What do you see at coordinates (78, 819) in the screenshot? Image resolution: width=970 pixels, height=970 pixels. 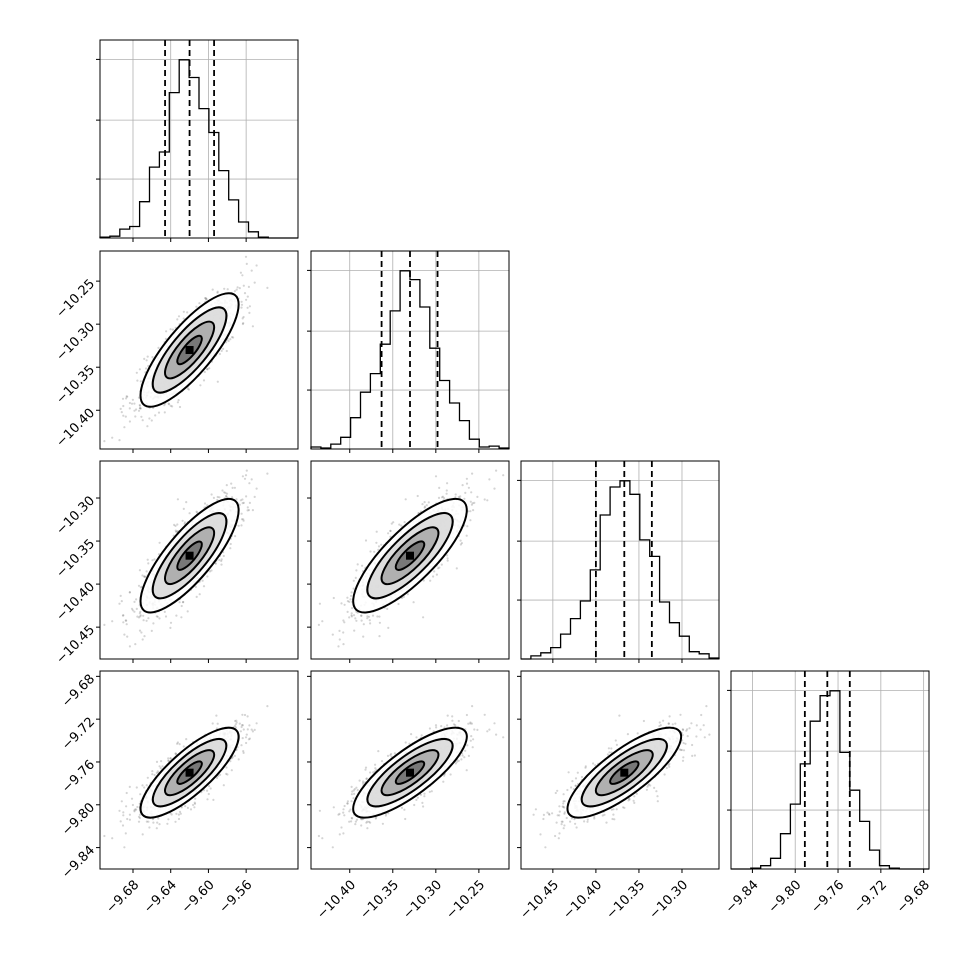 I see `y-tick-label: −9.80` at bounding box center [78, 819].